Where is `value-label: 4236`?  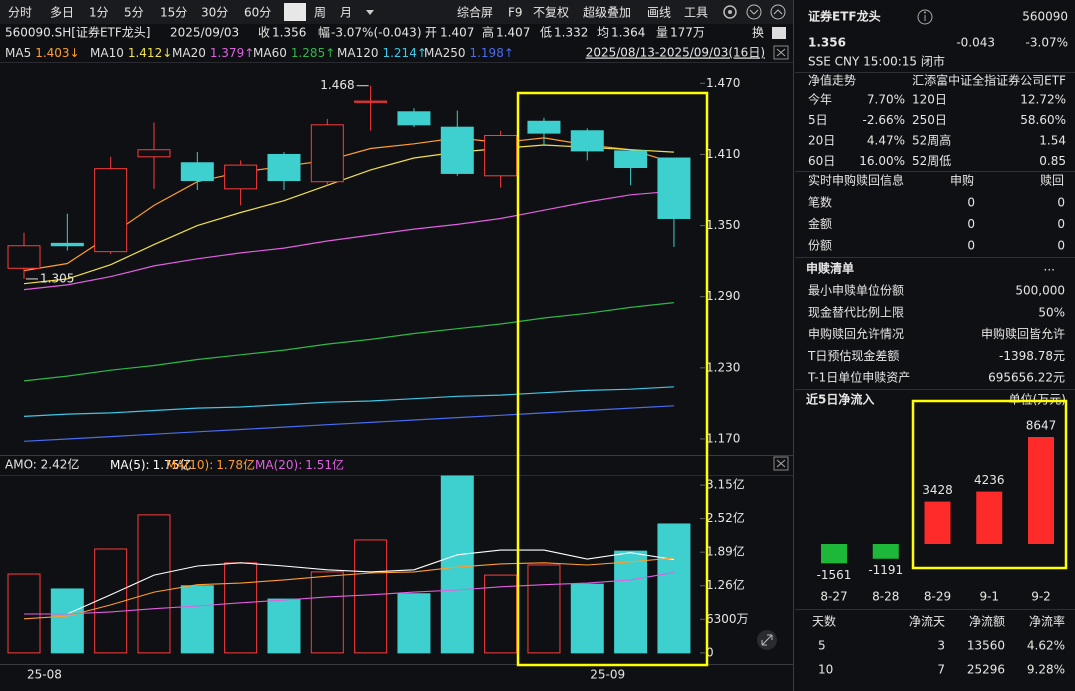
value-label: 4236 is located at coordinates (989, 480).